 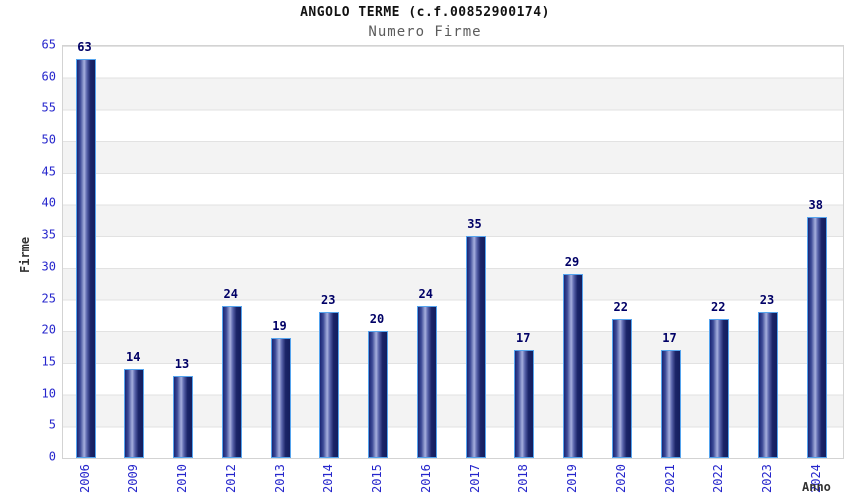 What do you see at coordinates (133, 478) in the screenshot?
I see `x-tick-label: 2009` at bounding box center [133, 478].